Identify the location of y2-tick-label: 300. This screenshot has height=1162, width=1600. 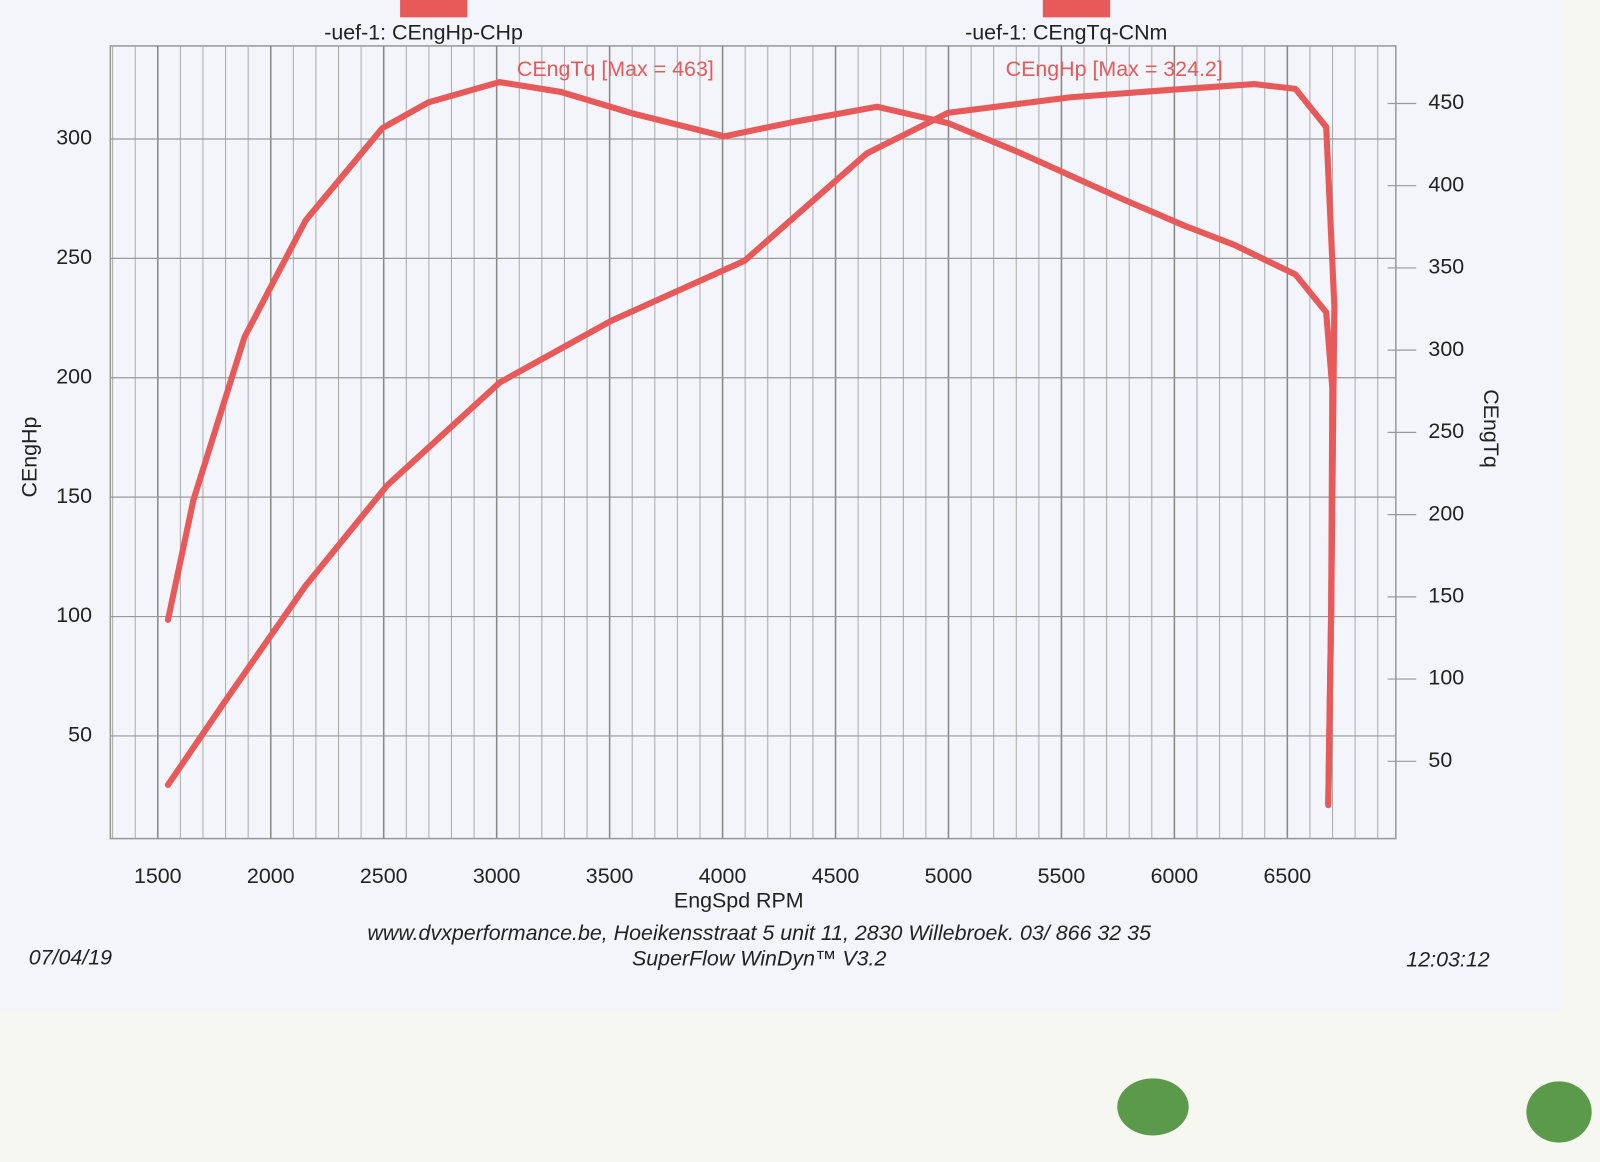
(1446, 349).